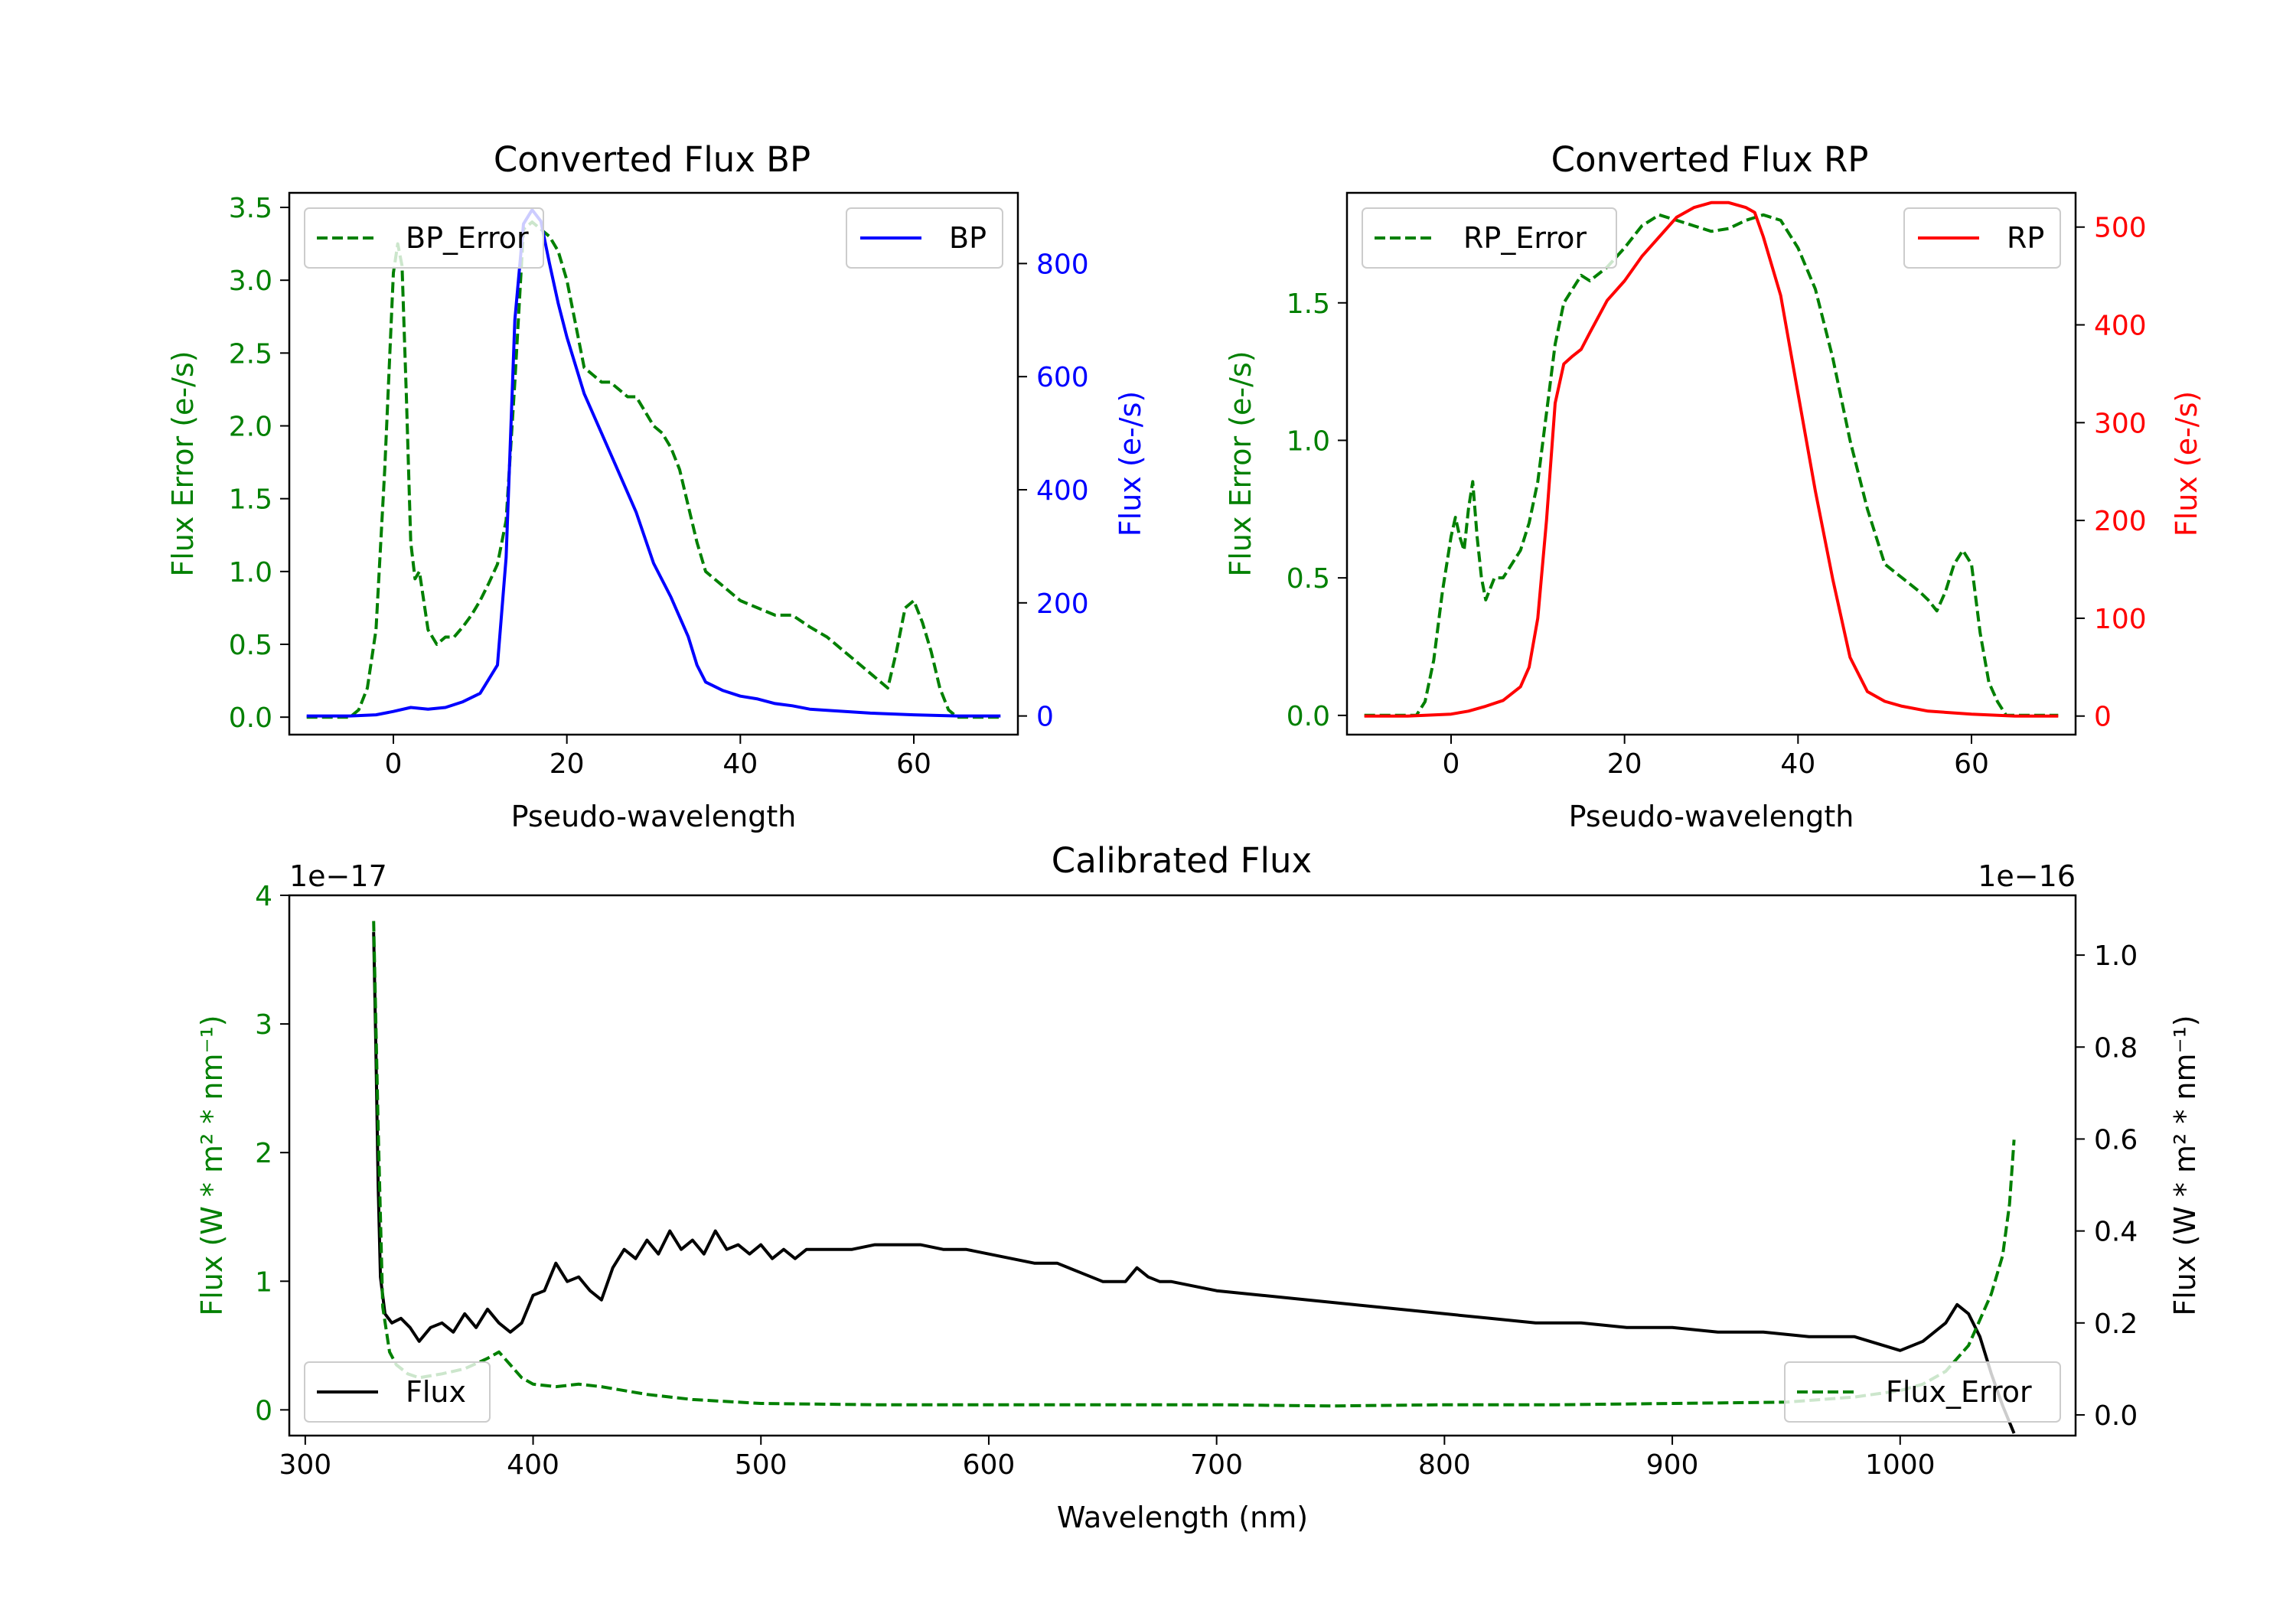  What do you see at coordinates (1525, 238) in the screenshot?
I see `legend-label-rp-error: RP_Error` at bounding box center [1525, 238].